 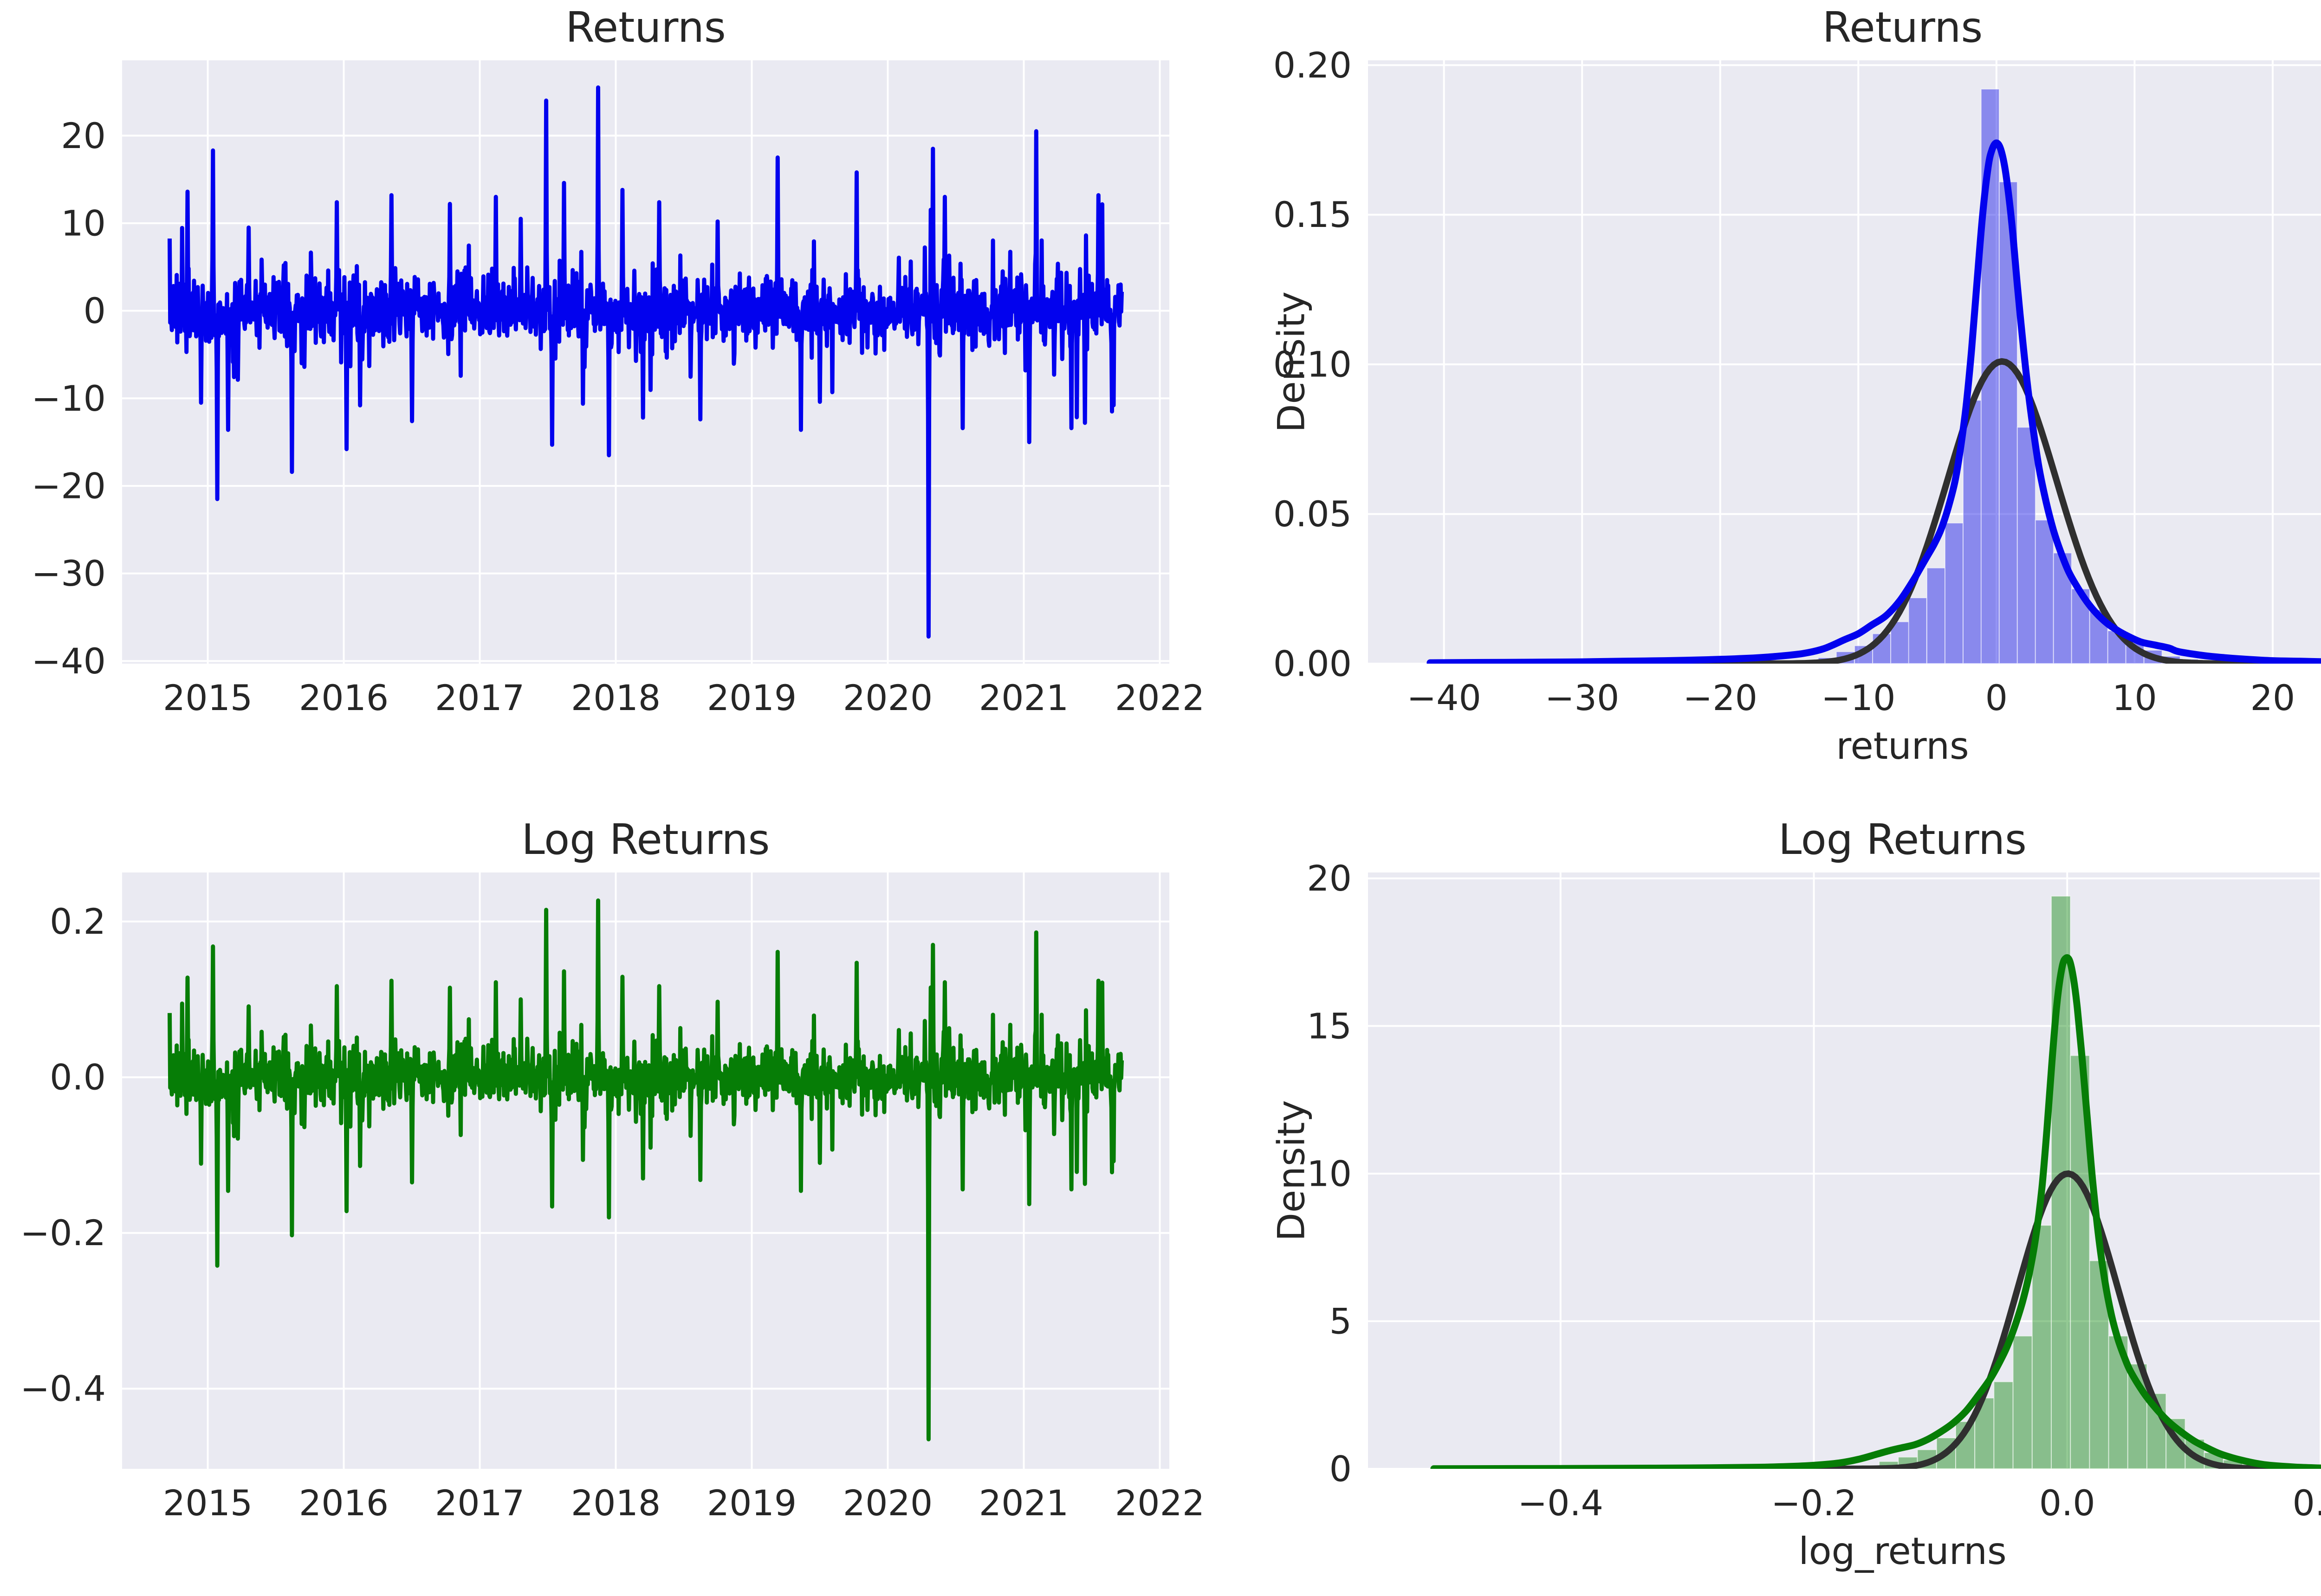 I want to click on y-tick-label: 0.10, so click(x=1313, y=364).